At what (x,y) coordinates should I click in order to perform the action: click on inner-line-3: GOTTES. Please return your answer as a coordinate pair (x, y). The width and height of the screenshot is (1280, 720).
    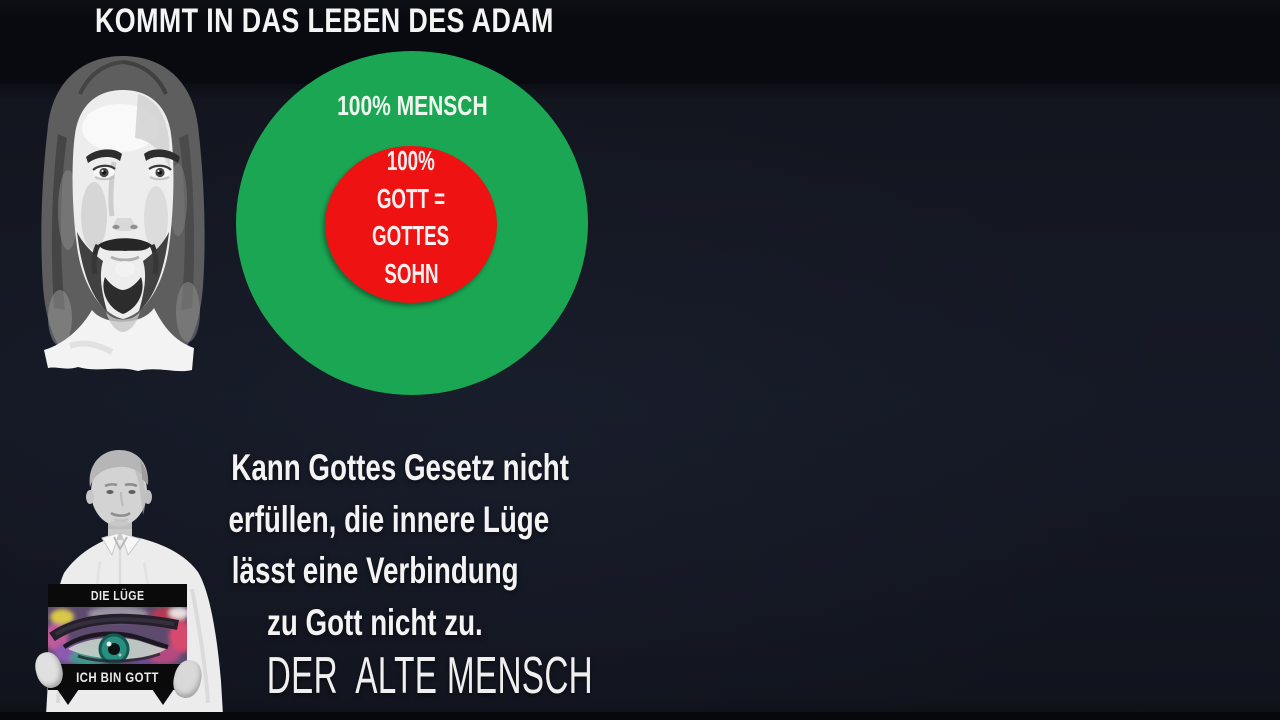
    Looking at the image, I should click on (411, 235).